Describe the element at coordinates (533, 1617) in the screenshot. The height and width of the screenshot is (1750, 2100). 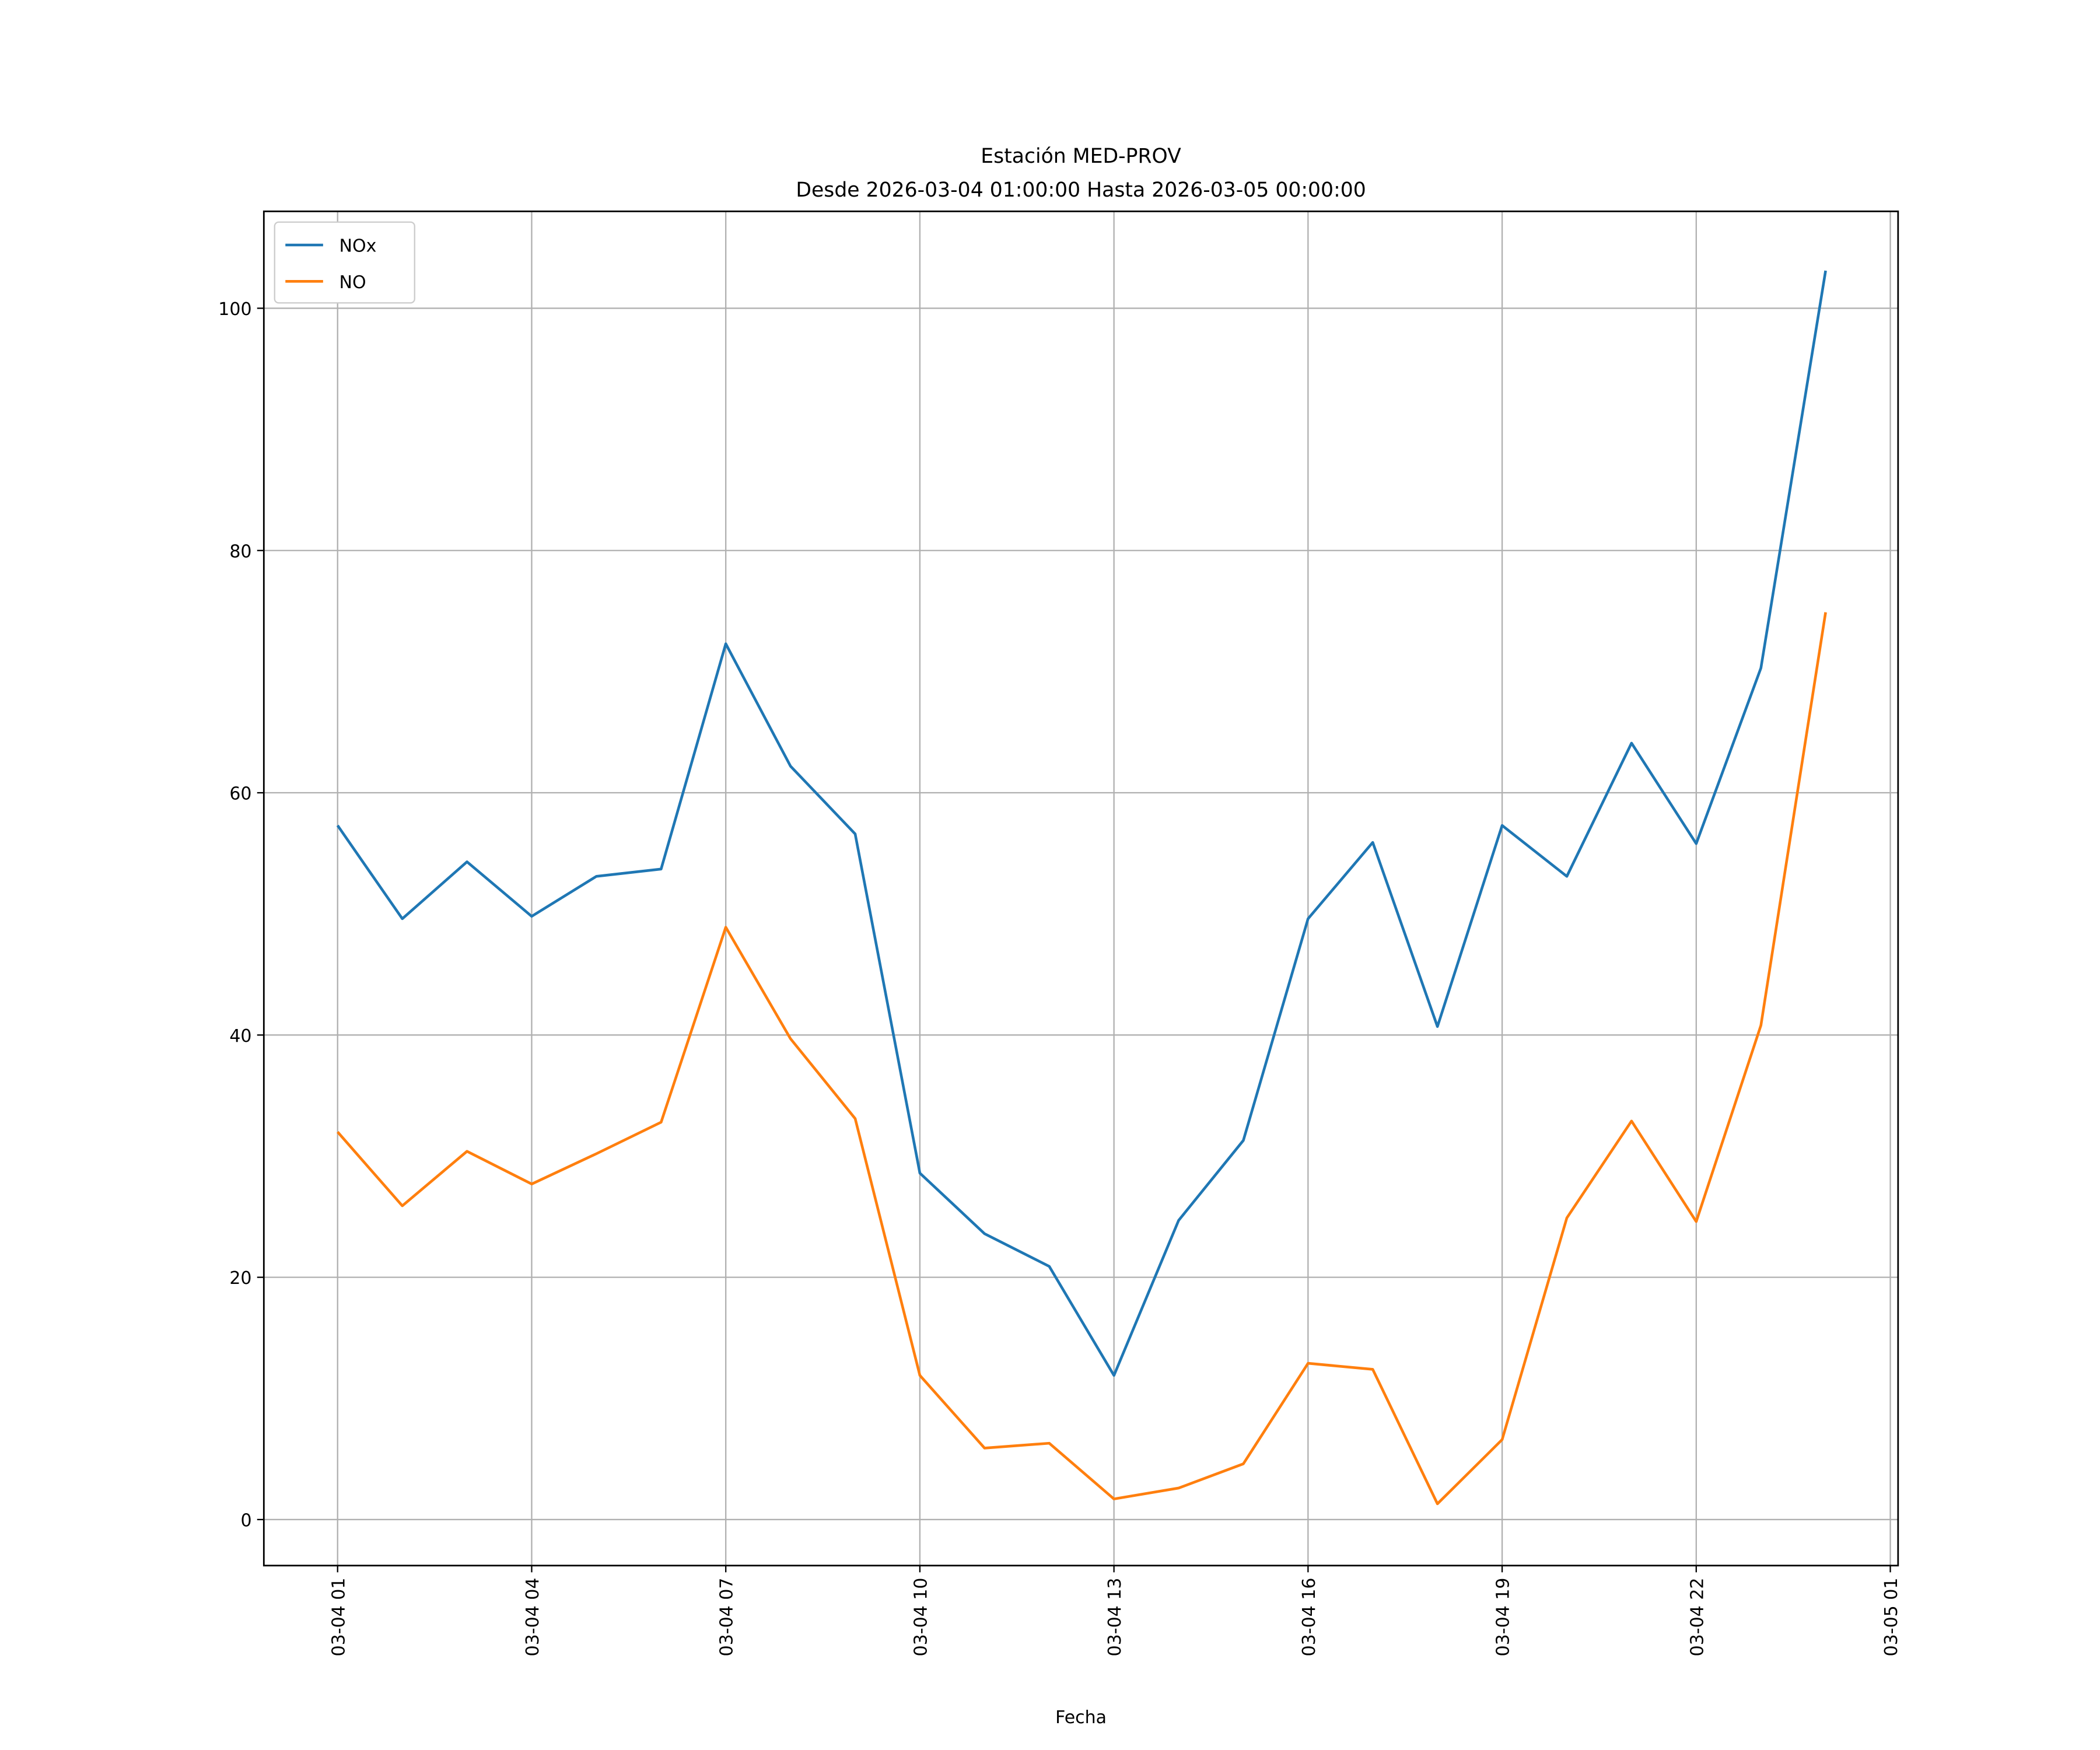
I see `x-tick-label: 03-04 04` at that location.